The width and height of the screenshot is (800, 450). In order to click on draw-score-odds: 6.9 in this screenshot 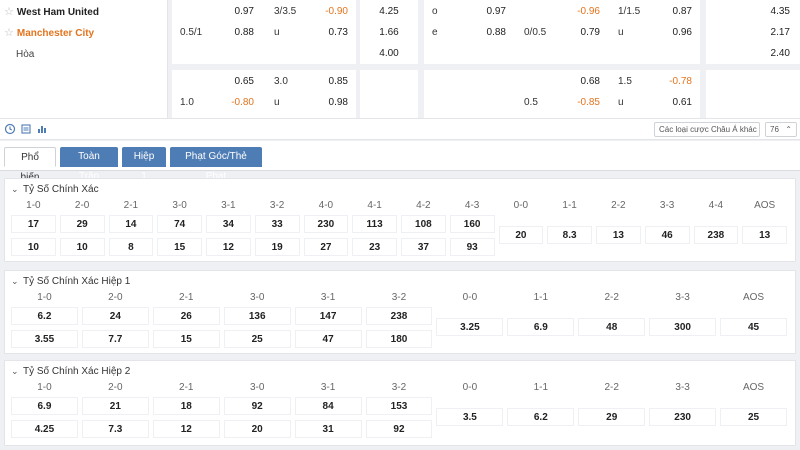, I will do `click(541, 327)`.